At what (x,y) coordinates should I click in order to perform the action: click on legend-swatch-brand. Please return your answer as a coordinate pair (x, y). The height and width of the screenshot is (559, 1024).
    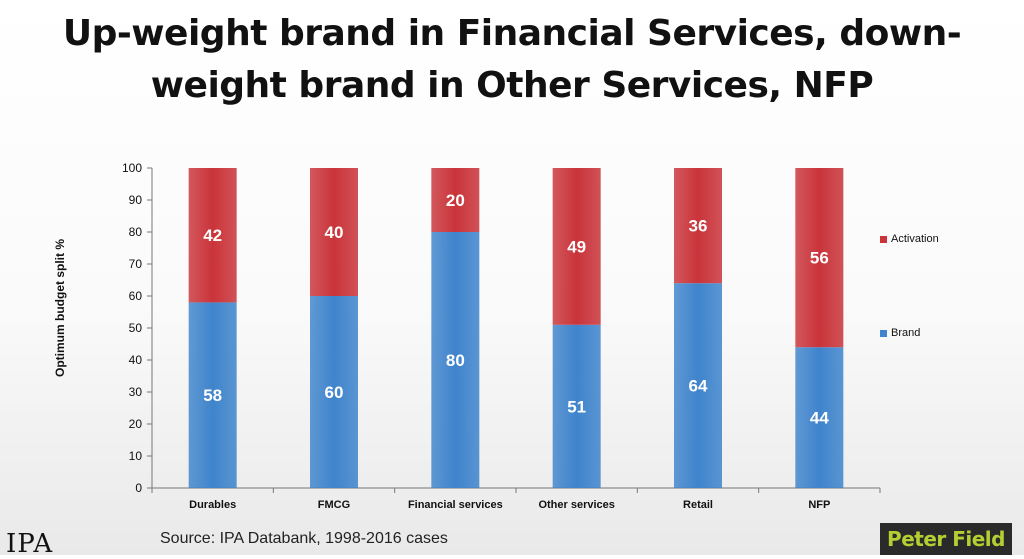
    Looking at the image, I should click on (883, 333).